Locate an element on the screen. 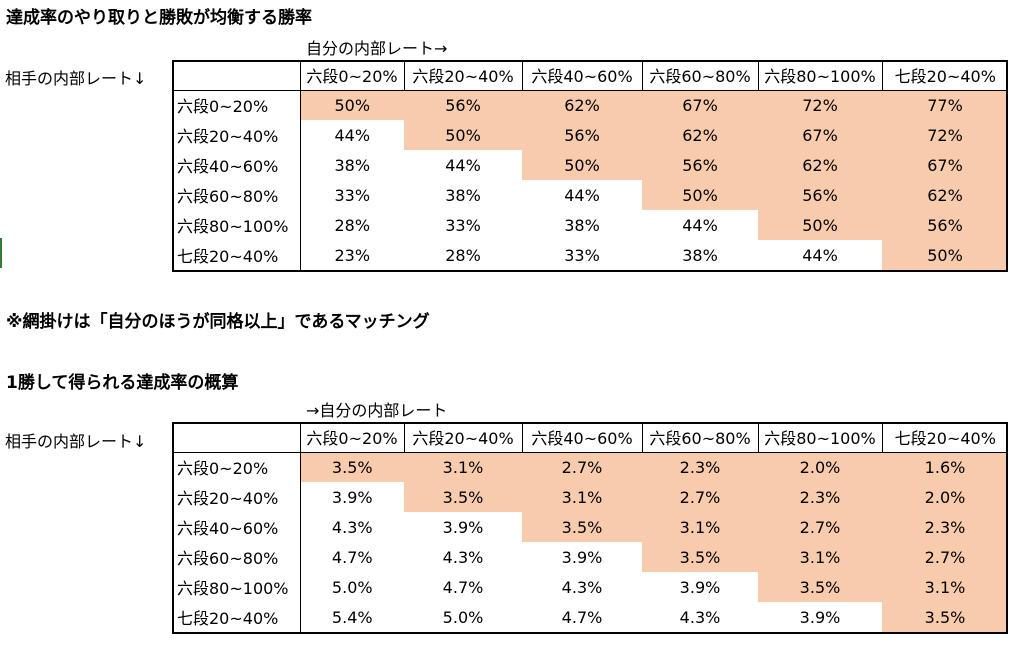  value-cell: 23% is located at coordinates (352, 255).